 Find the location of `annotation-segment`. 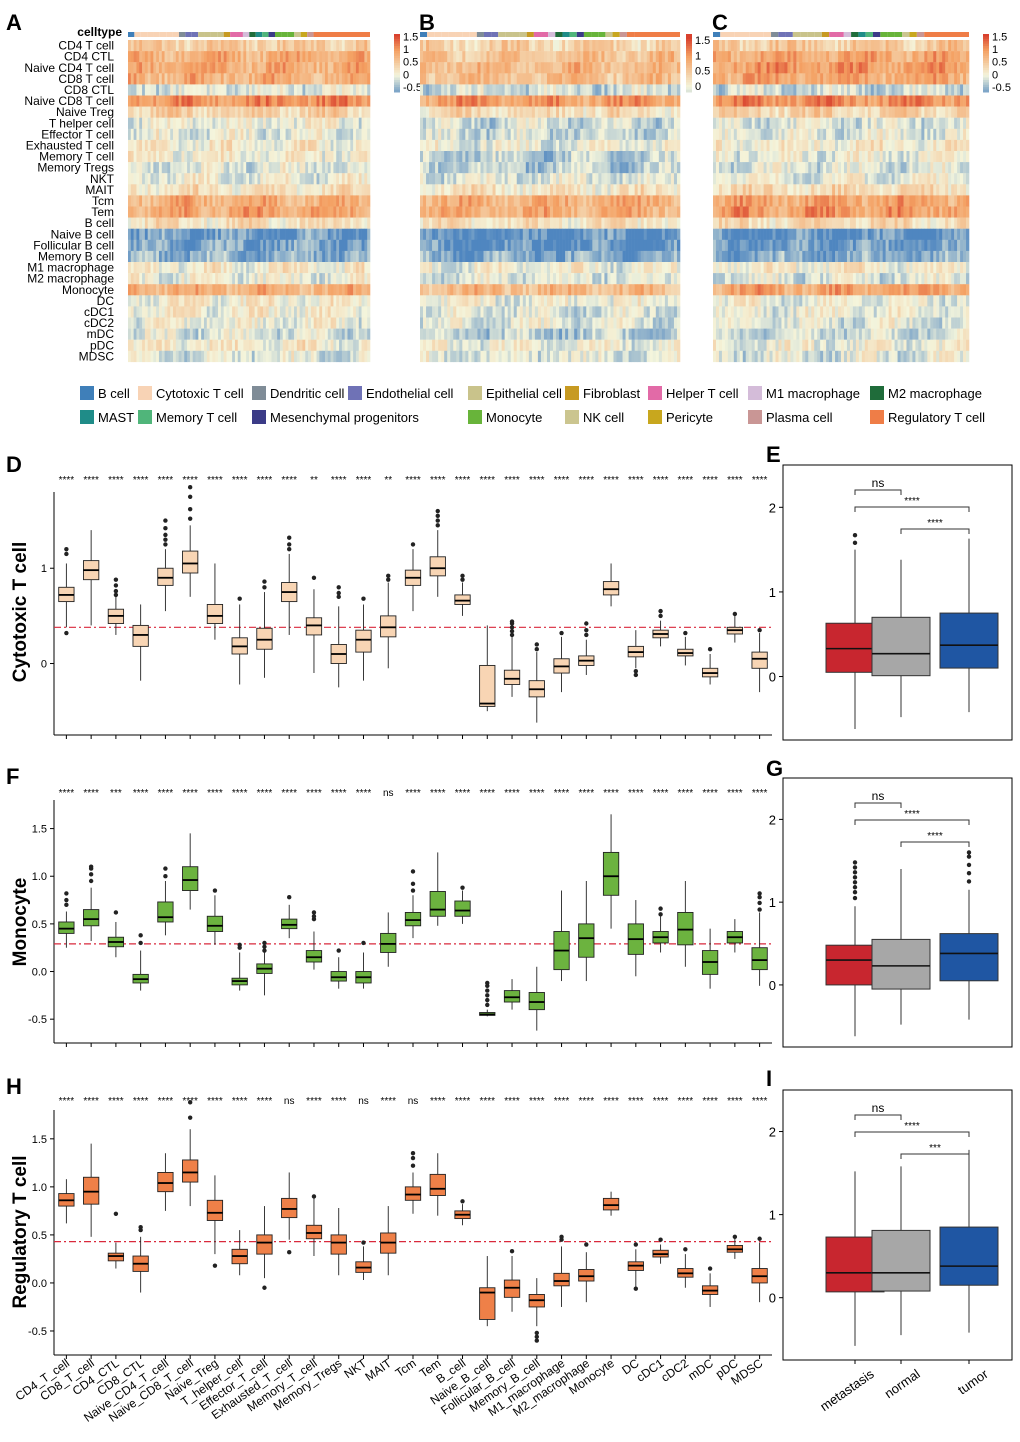

annotation-segment is located at coordinates (530, 34).